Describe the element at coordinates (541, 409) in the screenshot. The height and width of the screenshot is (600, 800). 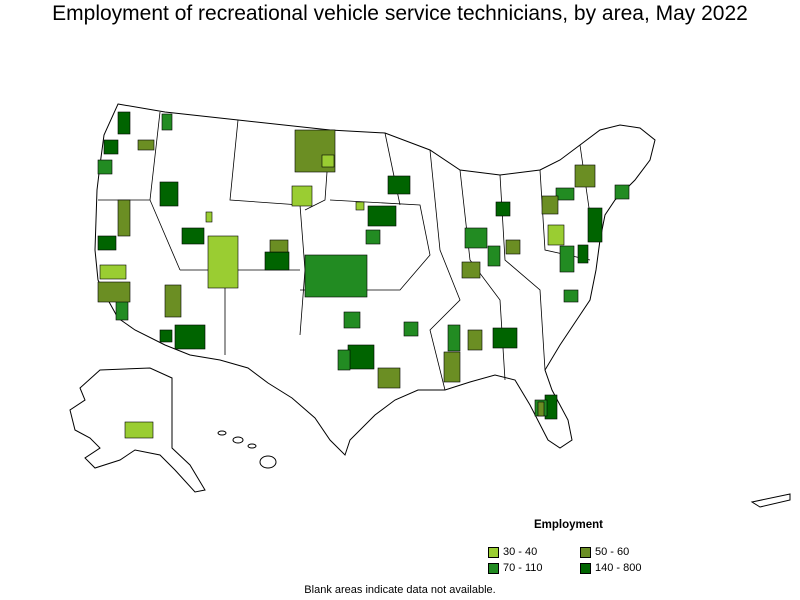
I see `area-florida-west` at that location.